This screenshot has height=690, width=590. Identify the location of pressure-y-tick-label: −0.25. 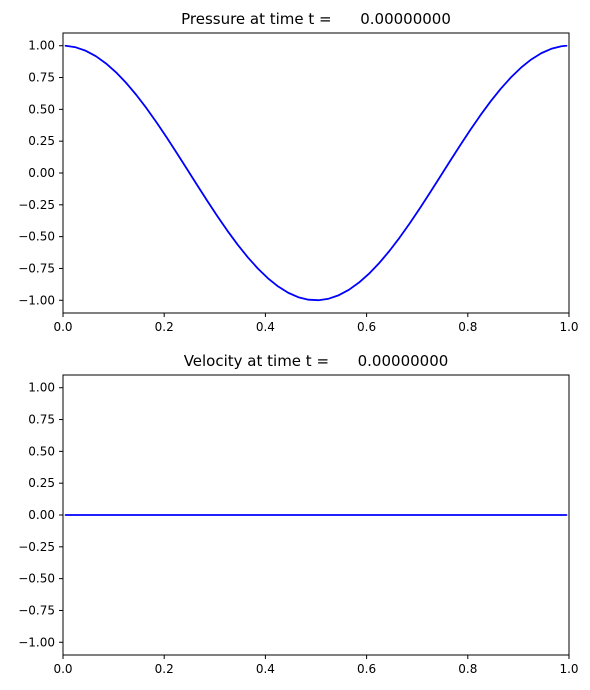
(36, 205).